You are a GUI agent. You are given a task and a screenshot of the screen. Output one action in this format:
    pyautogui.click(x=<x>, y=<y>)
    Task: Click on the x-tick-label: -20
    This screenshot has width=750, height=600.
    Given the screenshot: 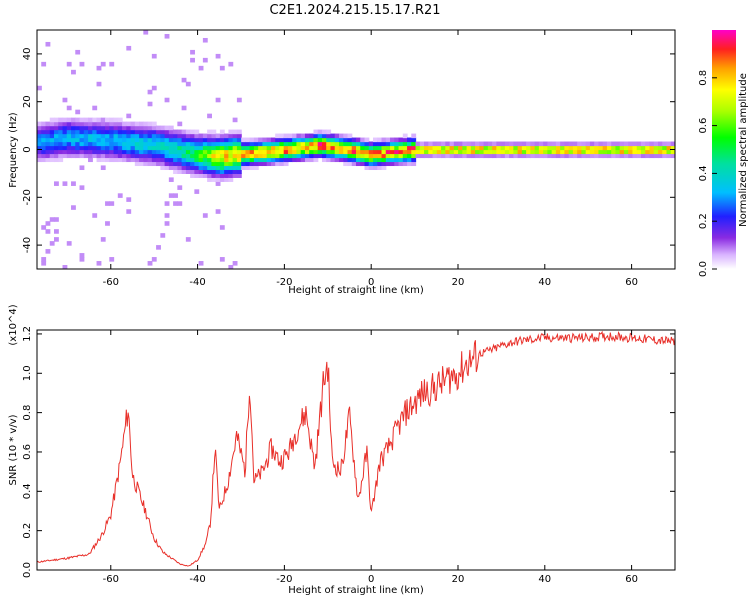 What is the action you would take?
    pyautogui.click(x=284, y=579)
    